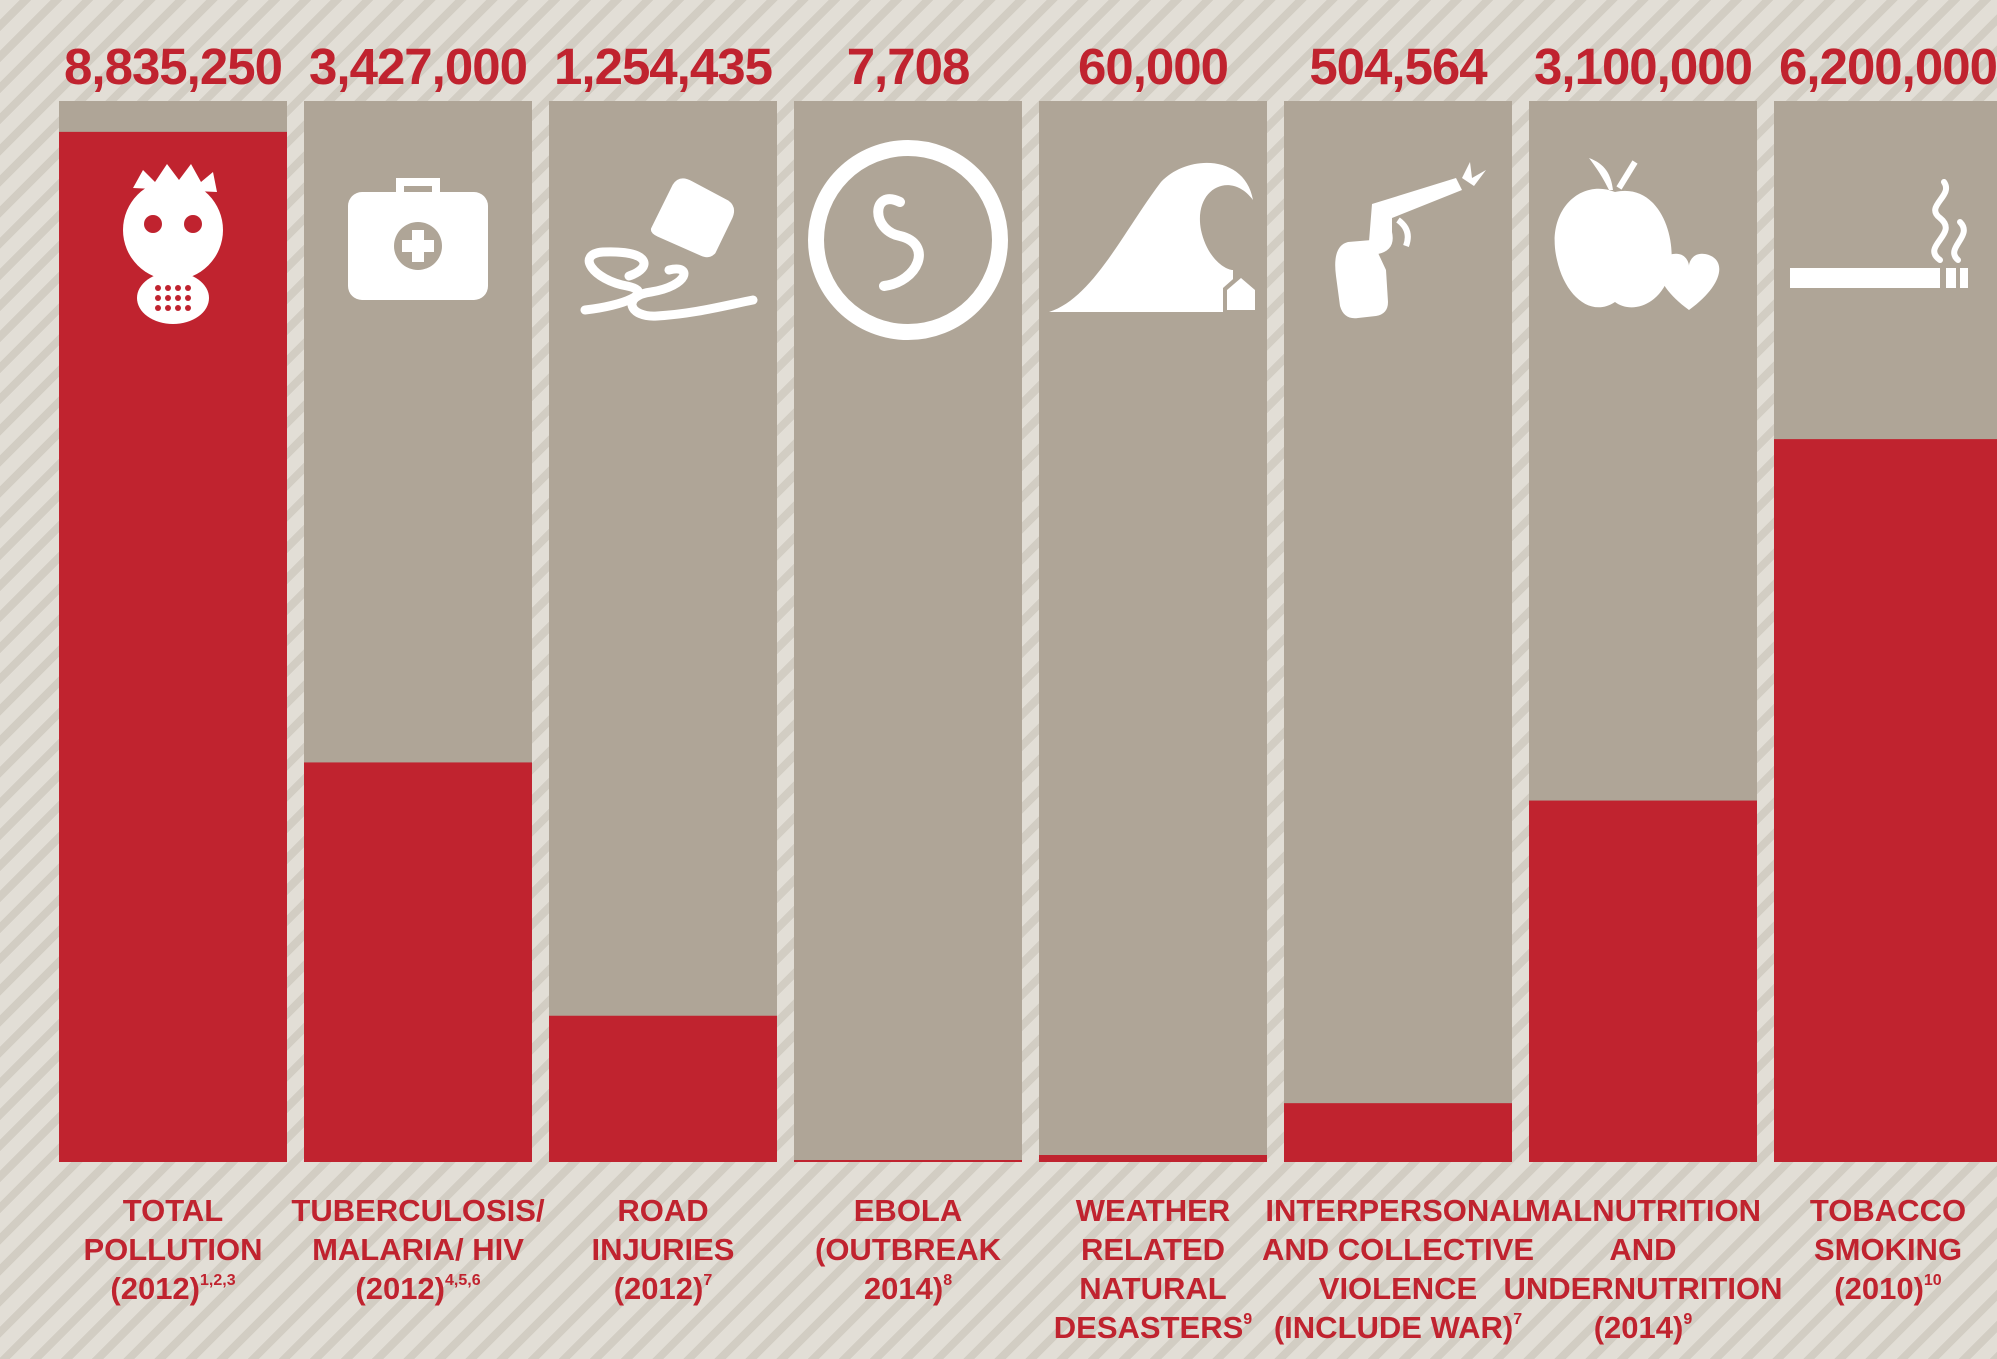  I want to click on category-label-line: MALNUTRITION, so click(1643, 1210).